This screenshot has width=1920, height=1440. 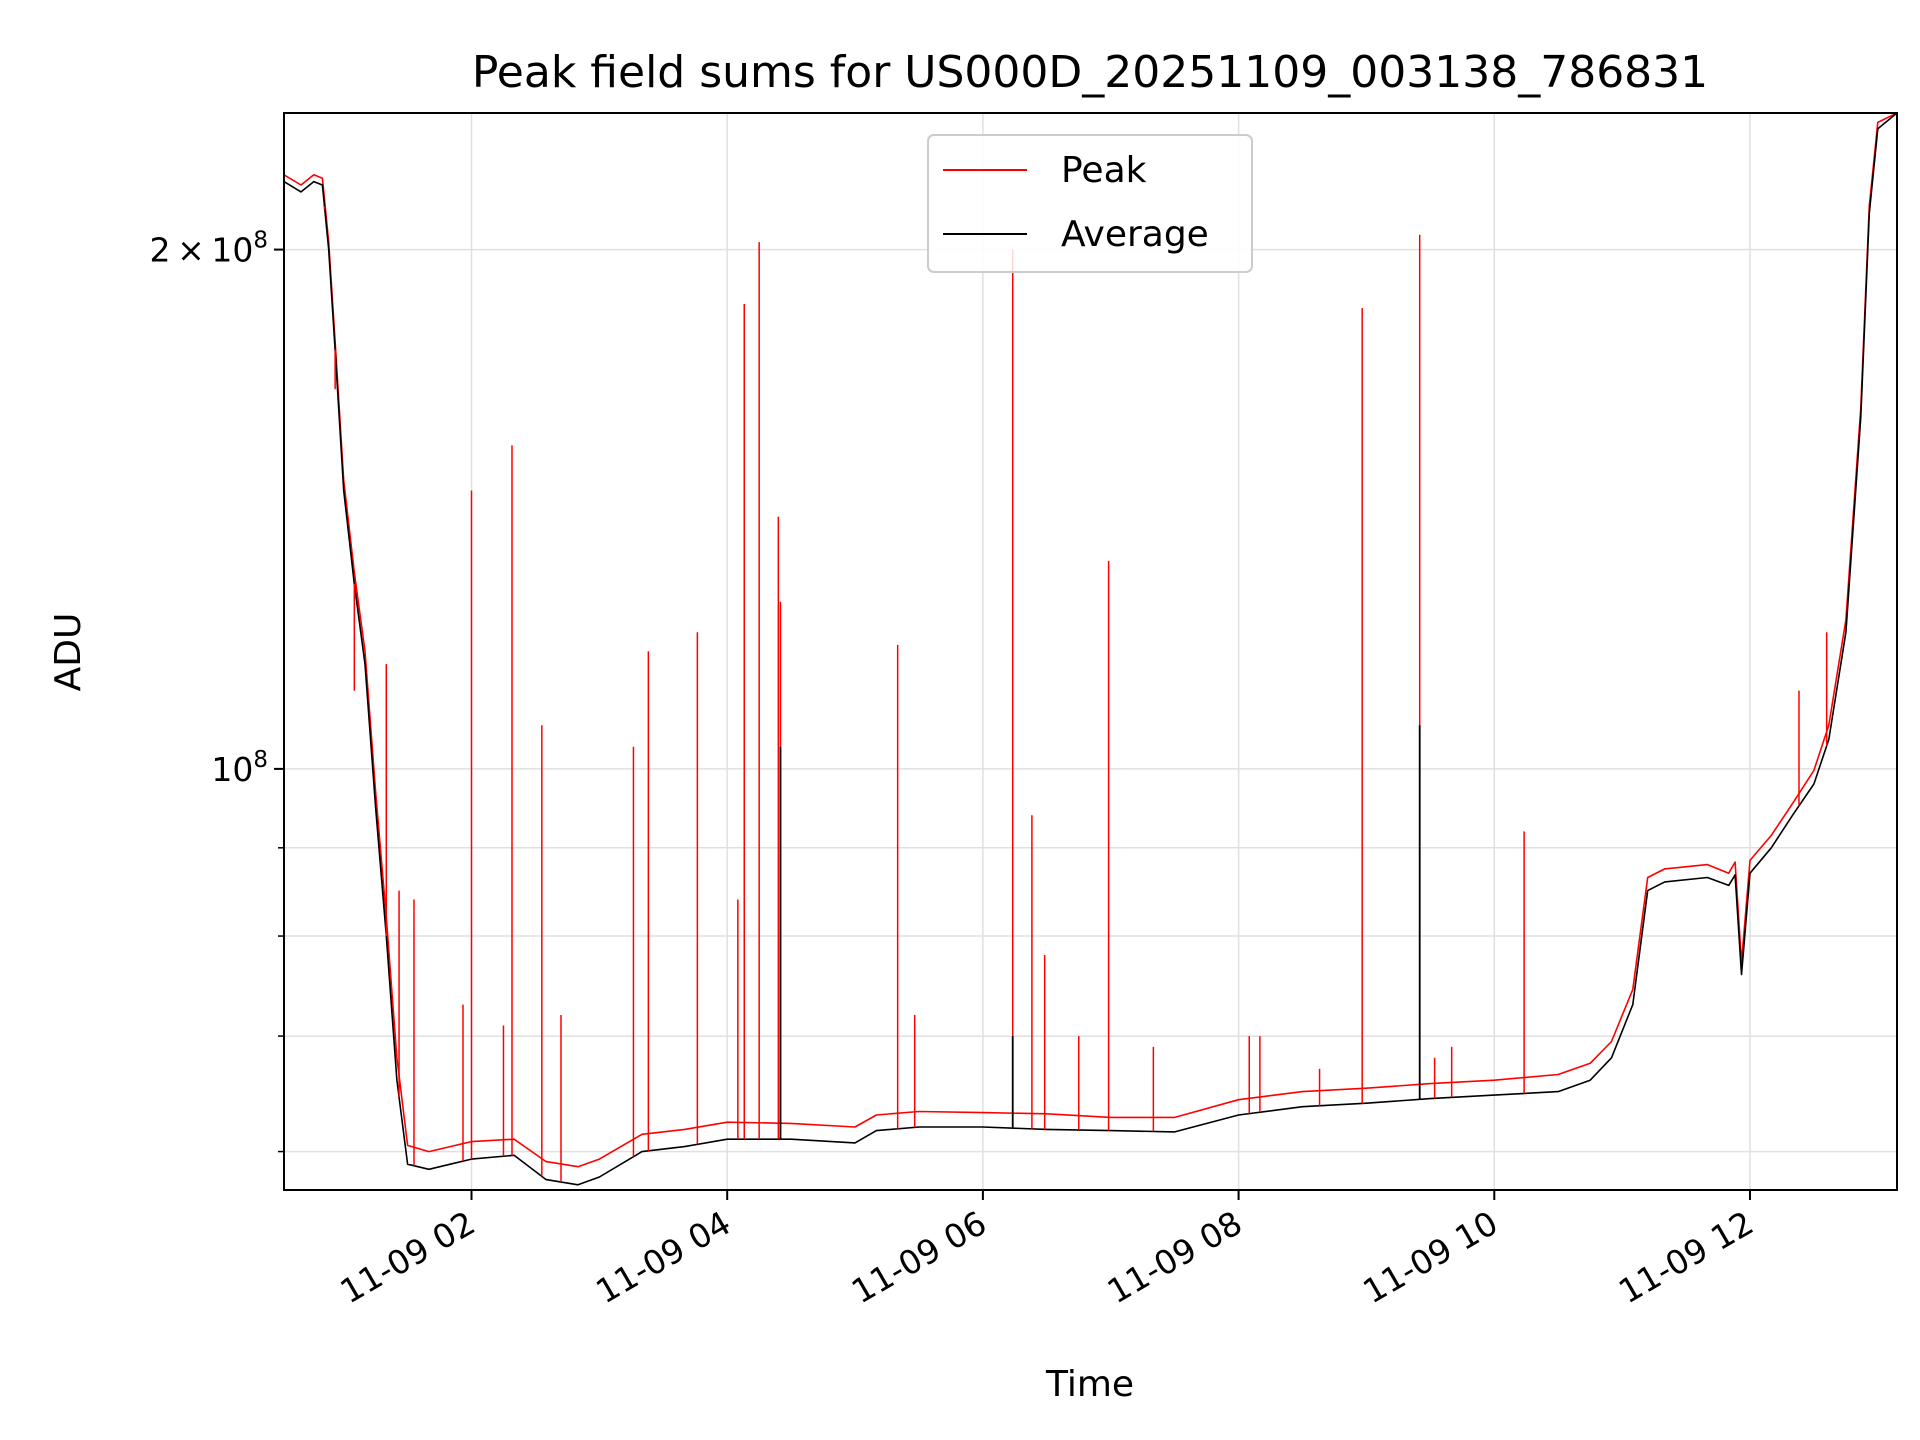 What do you see at coordinates (1135, 234) in the screenshot?
I see `legend-average-label: Average` at bounding box center [1135, 234].